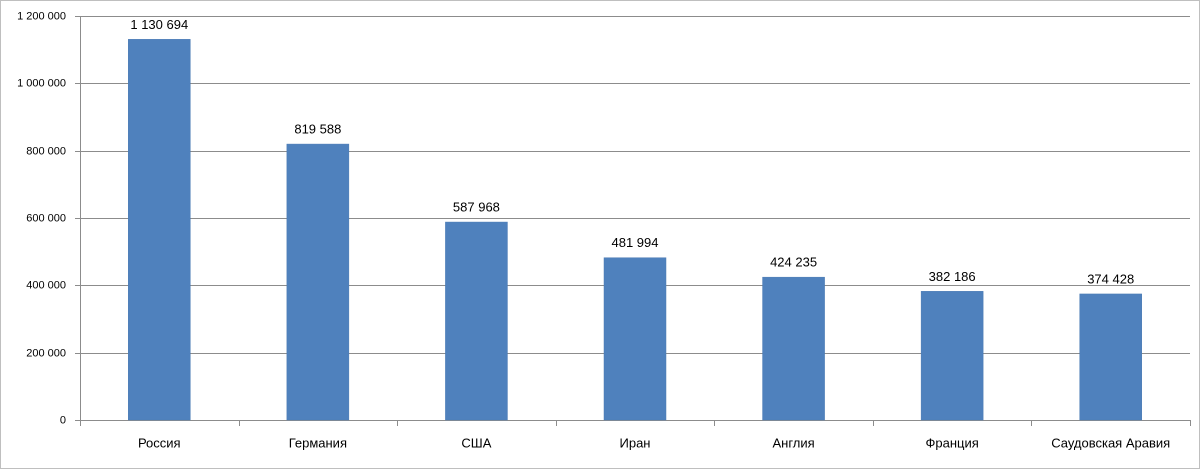  I want to click on y-tick-label: 600 000, so click(46, 218).